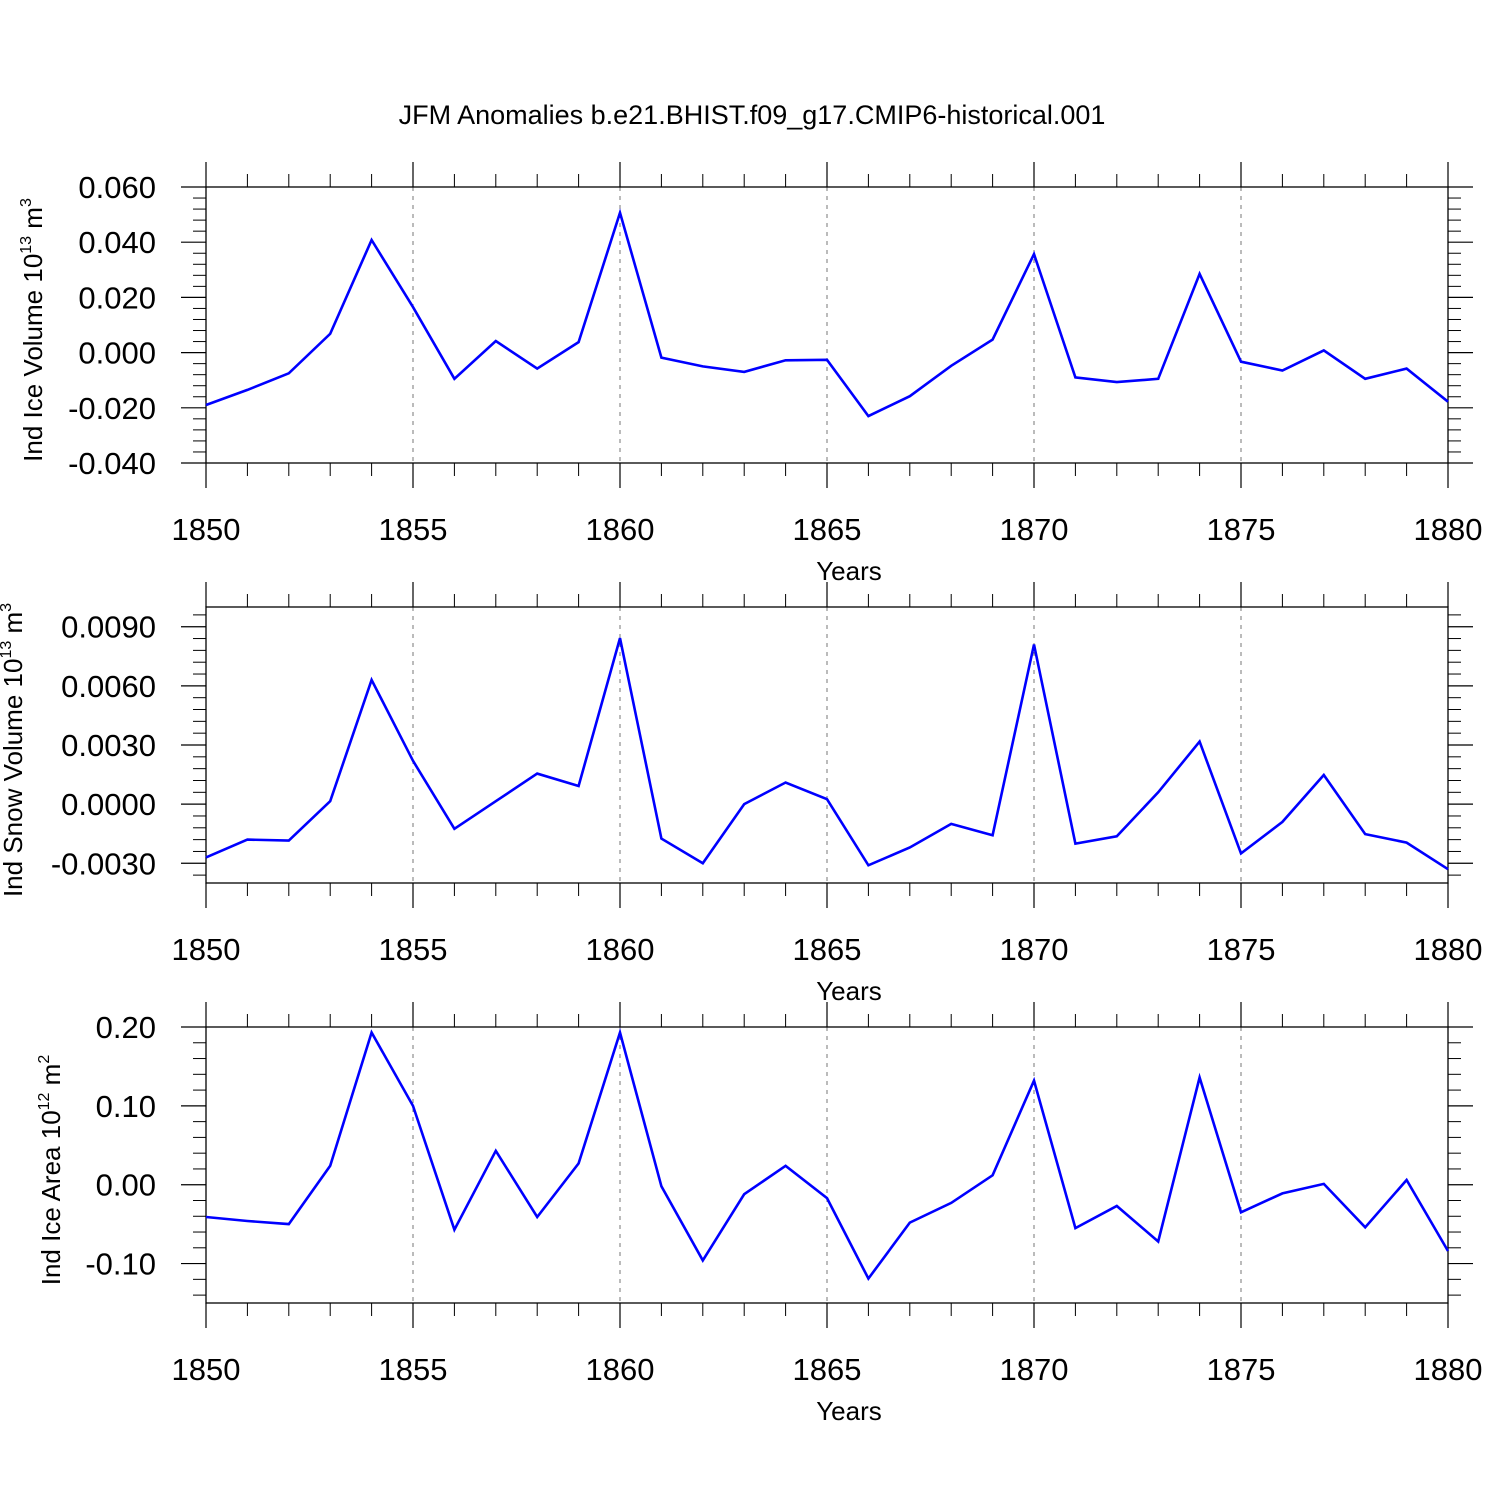 The image size is (1500, 1500). I want to click on y-tick-label: -0.0030, so click(103, 863).